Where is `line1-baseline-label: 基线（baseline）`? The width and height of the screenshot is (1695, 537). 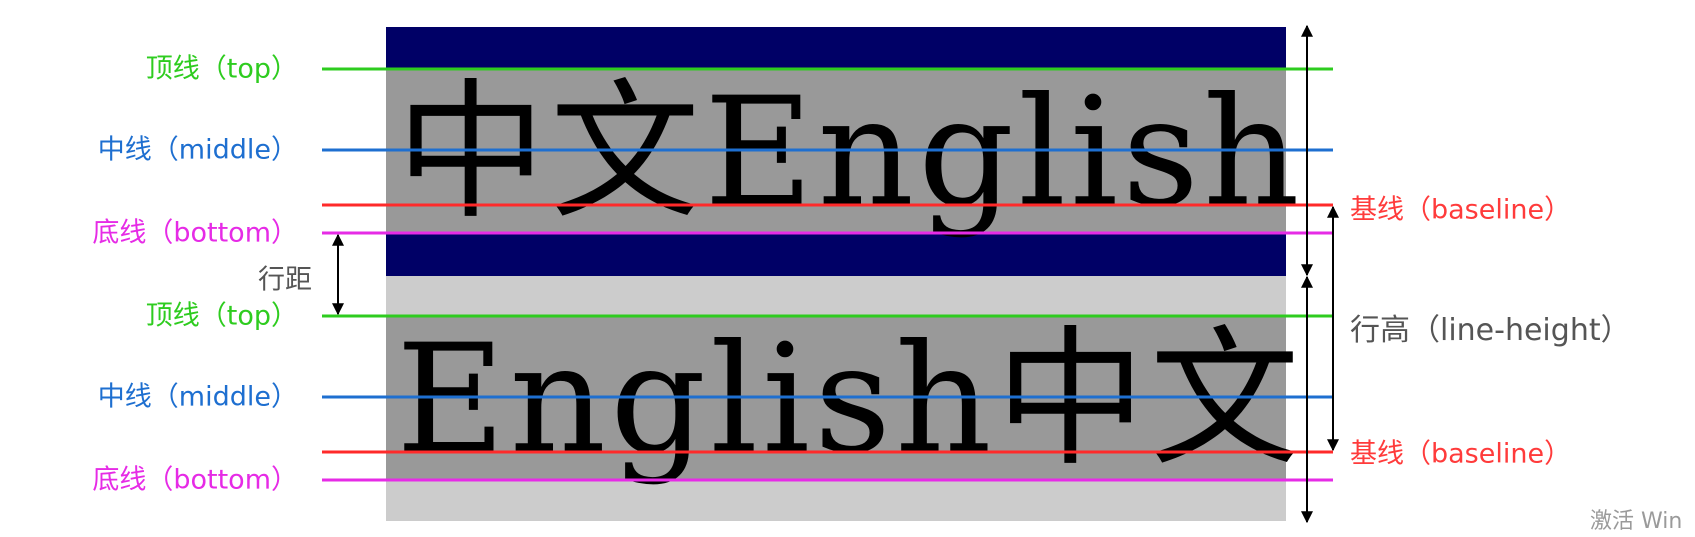
line1-baseline-label: 基线（baseline） is located at coordinates (1461, 210).